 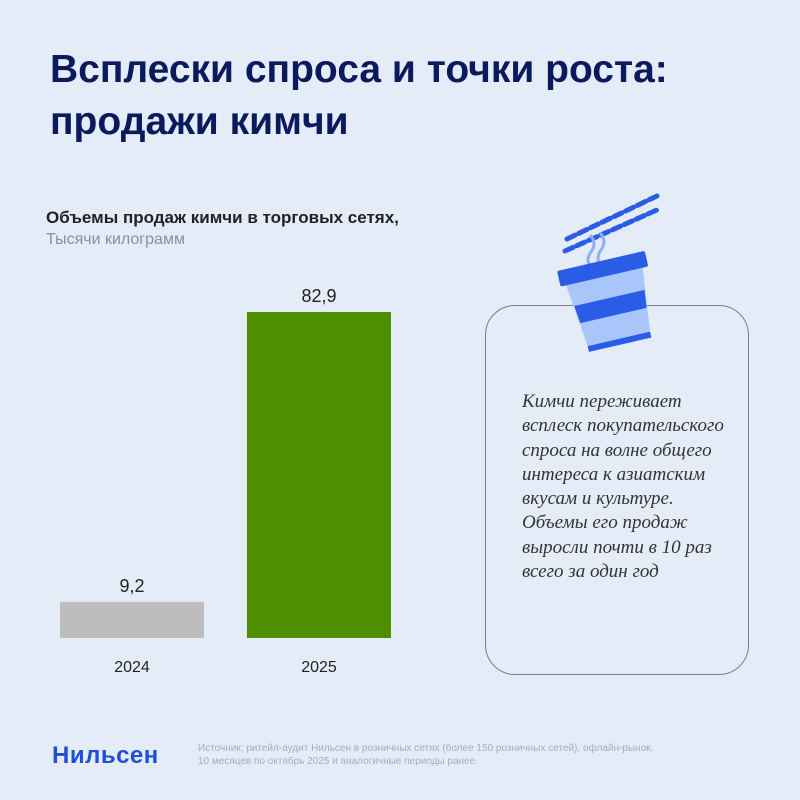 I want to click on bar-2024, so click(x=132, y=619).